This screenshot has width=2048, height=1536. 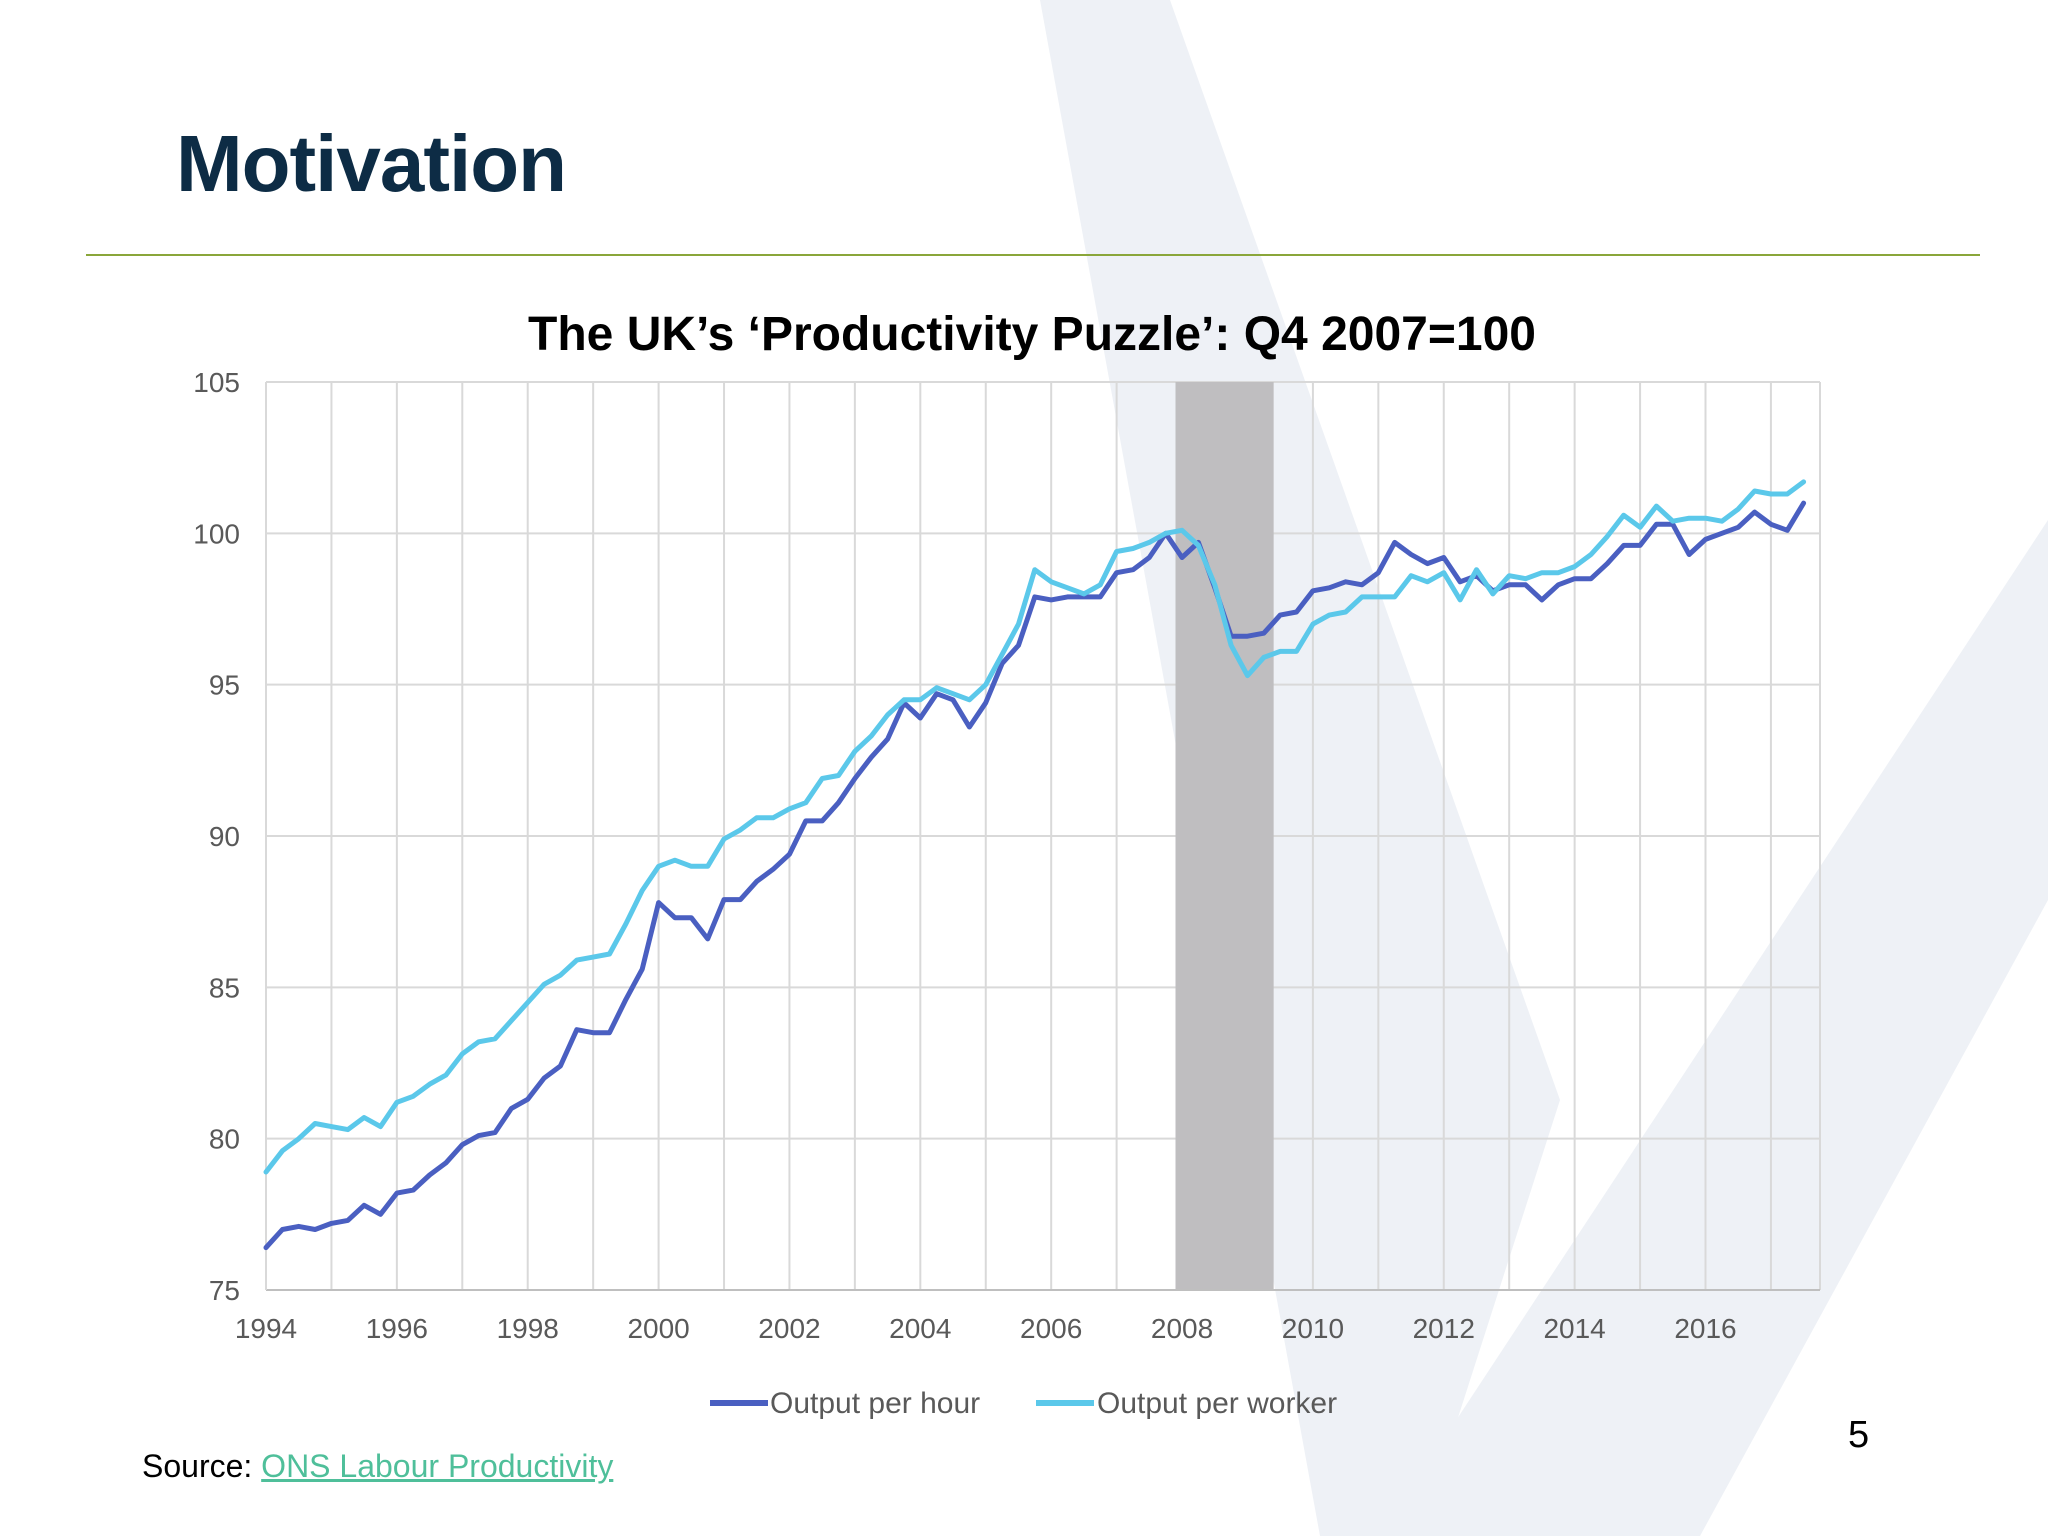 What do you see at coordinates (224, 1290) in the screenshot?
I see `y-tick-label-75: 75` at bounding box center [224, 1290].